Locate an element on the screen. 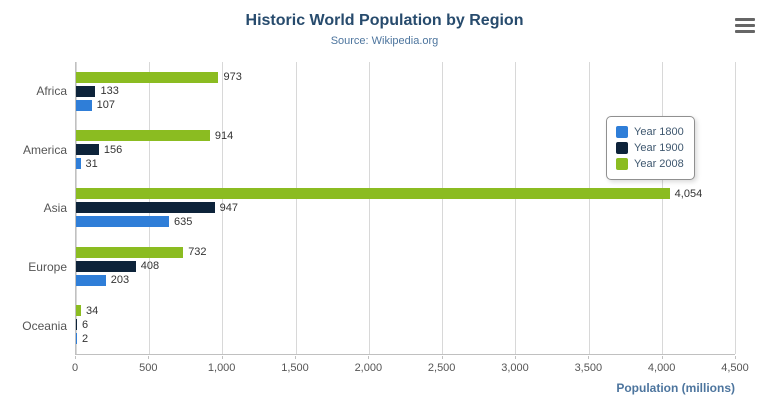 This screenshot has width=769, height=416. bar-row: 2 is located at coordinates (405, 338).